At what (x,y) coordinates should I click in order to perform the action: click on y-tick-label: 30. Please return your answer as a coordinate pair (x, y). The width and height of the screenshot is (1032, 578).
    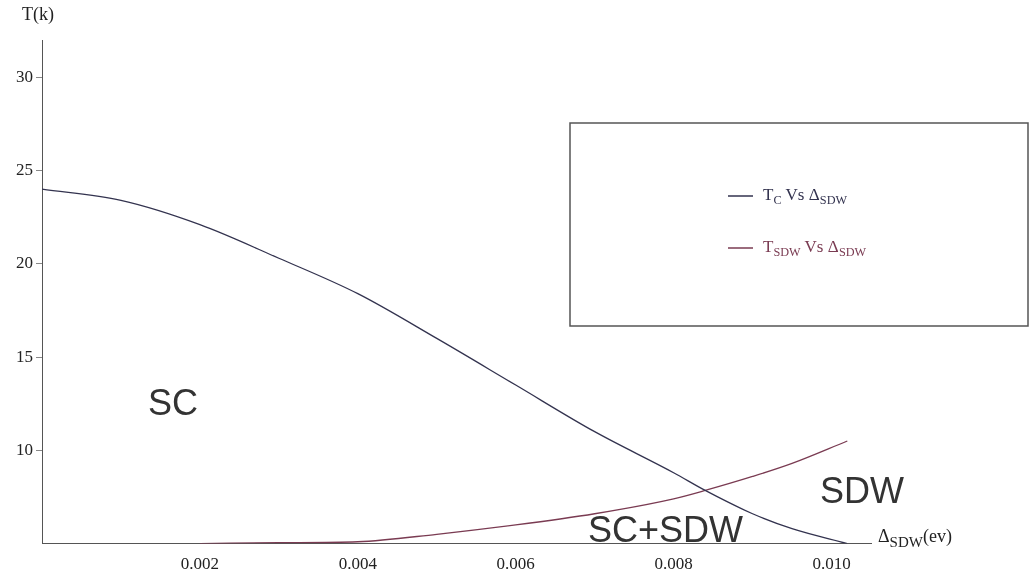
    Looking at the image, I should click on (24, 76).